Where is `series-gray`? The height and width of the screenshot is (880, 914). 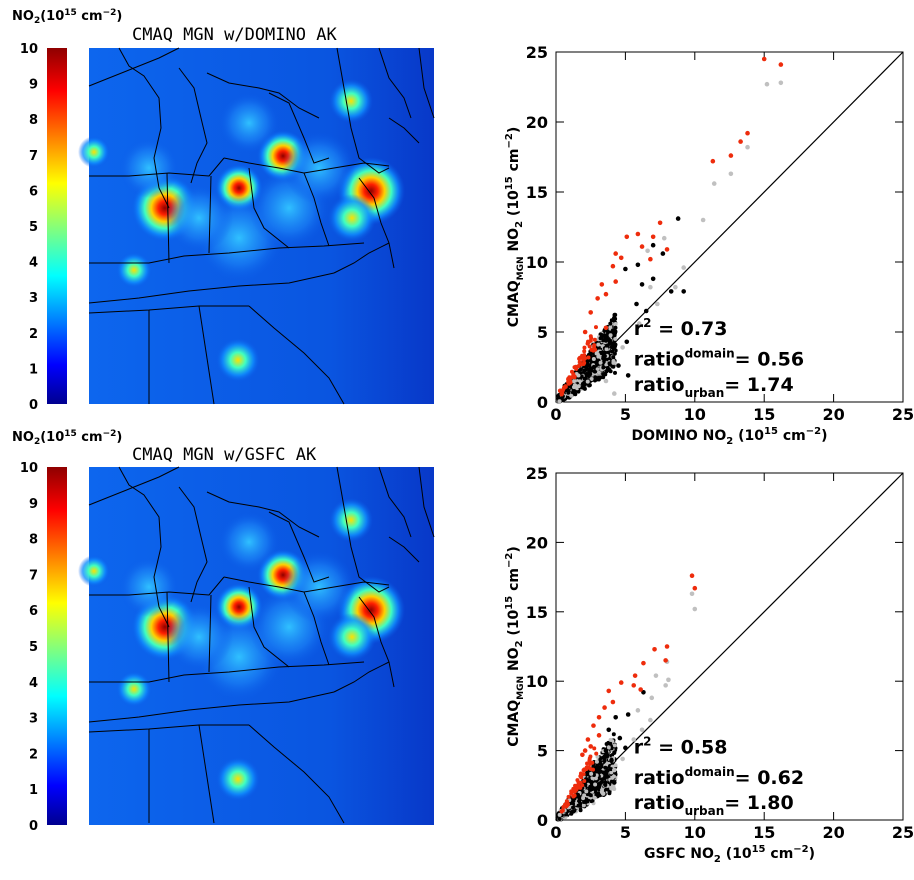
series-gray is located at coordinates (693, 238).